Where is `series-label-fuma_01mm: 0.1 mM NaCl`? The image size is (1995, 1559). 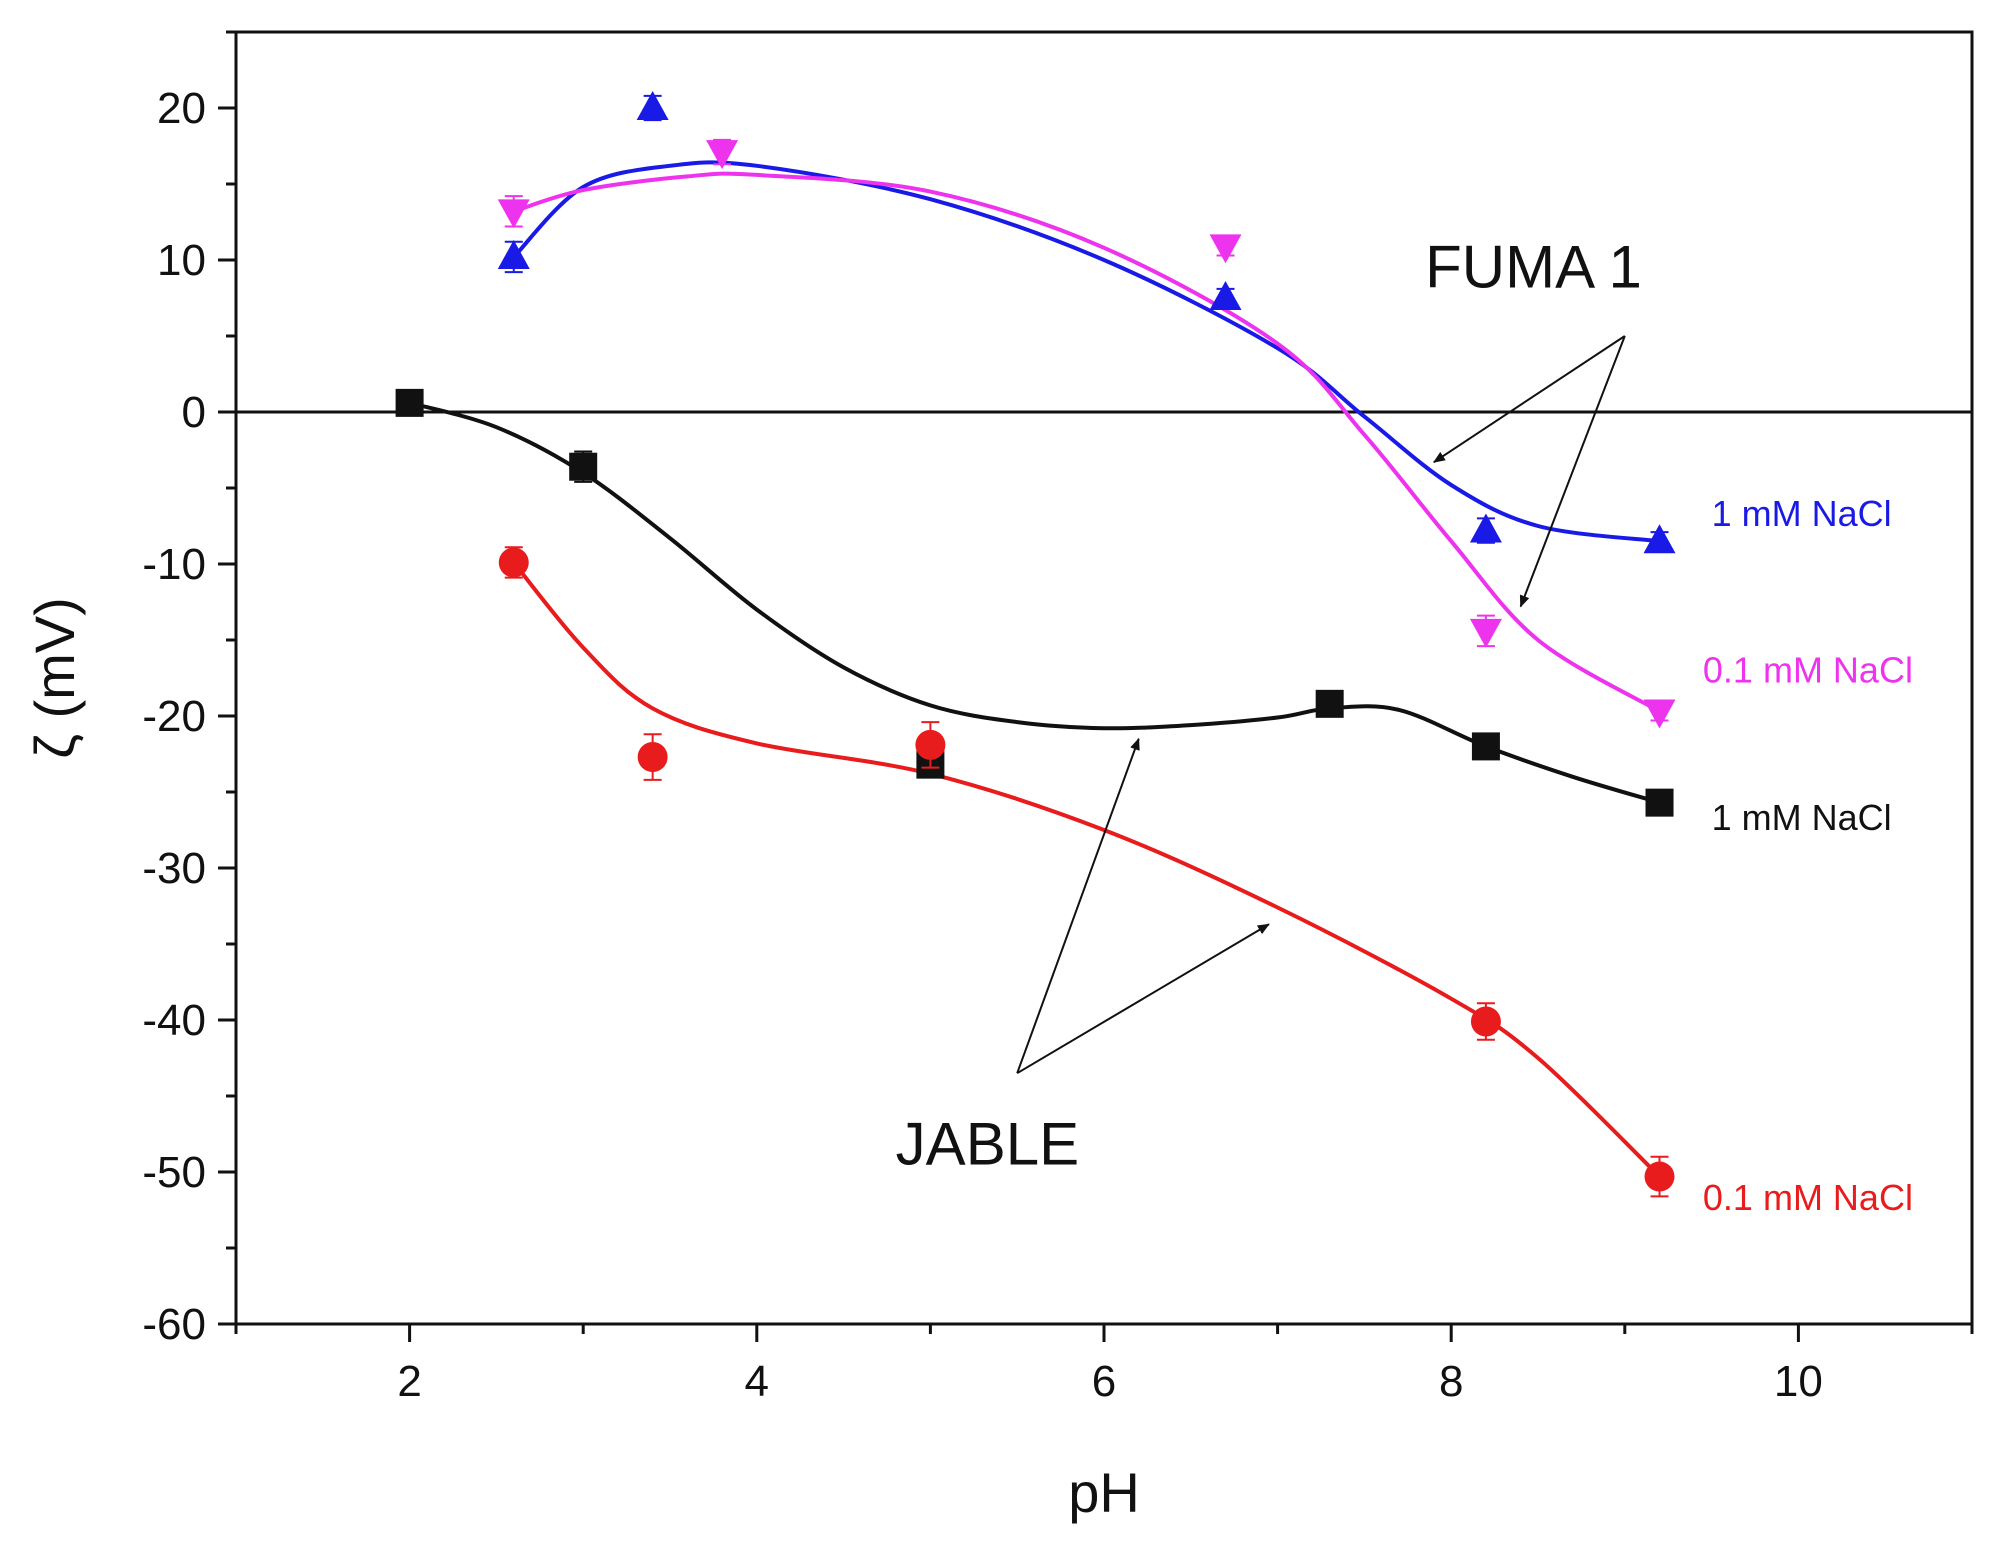
series-label-fuma_01mm: 0.1 mM NaCl is located at coordinates (1808, 670).